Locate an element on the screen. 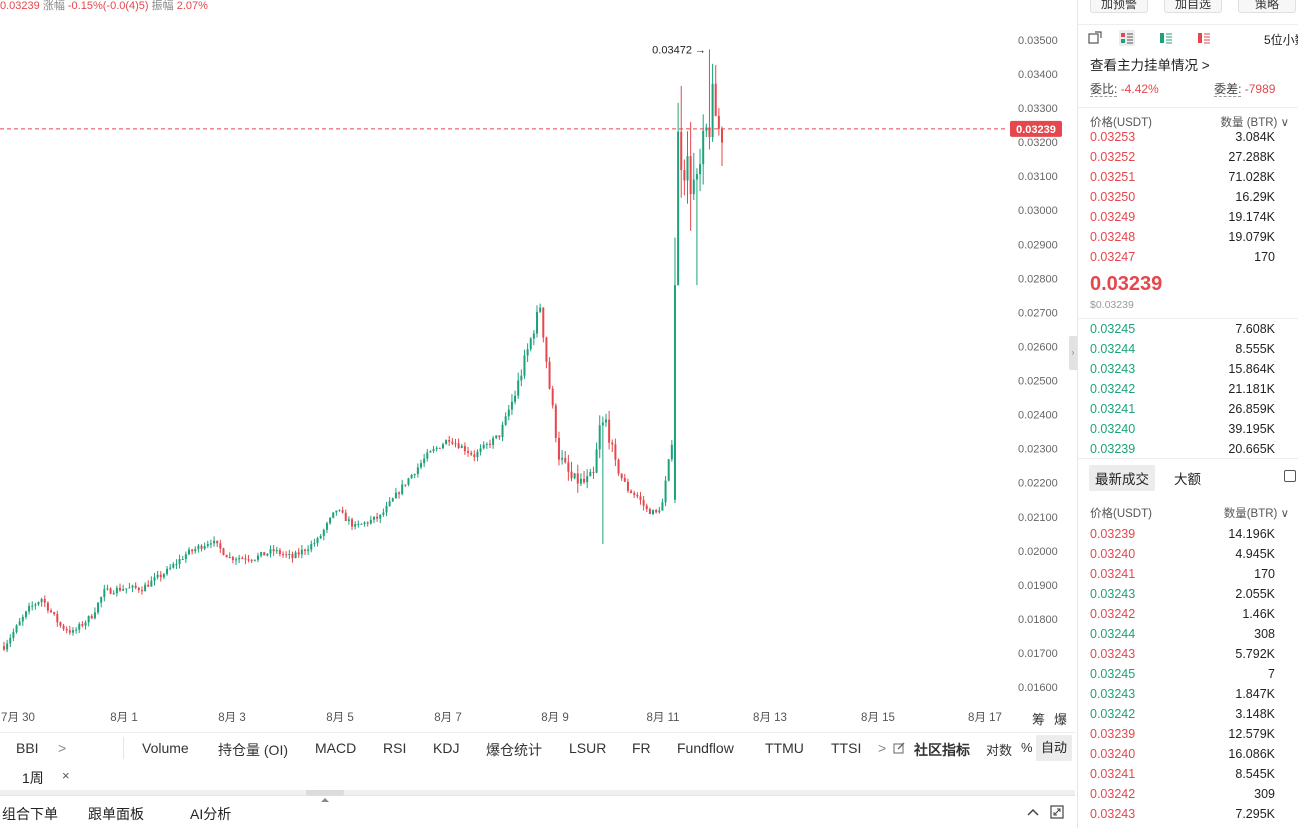 The width and height of the screenshot is (1298, 828). indicator-lsur: LSUR is located at coordinates (588, 748).